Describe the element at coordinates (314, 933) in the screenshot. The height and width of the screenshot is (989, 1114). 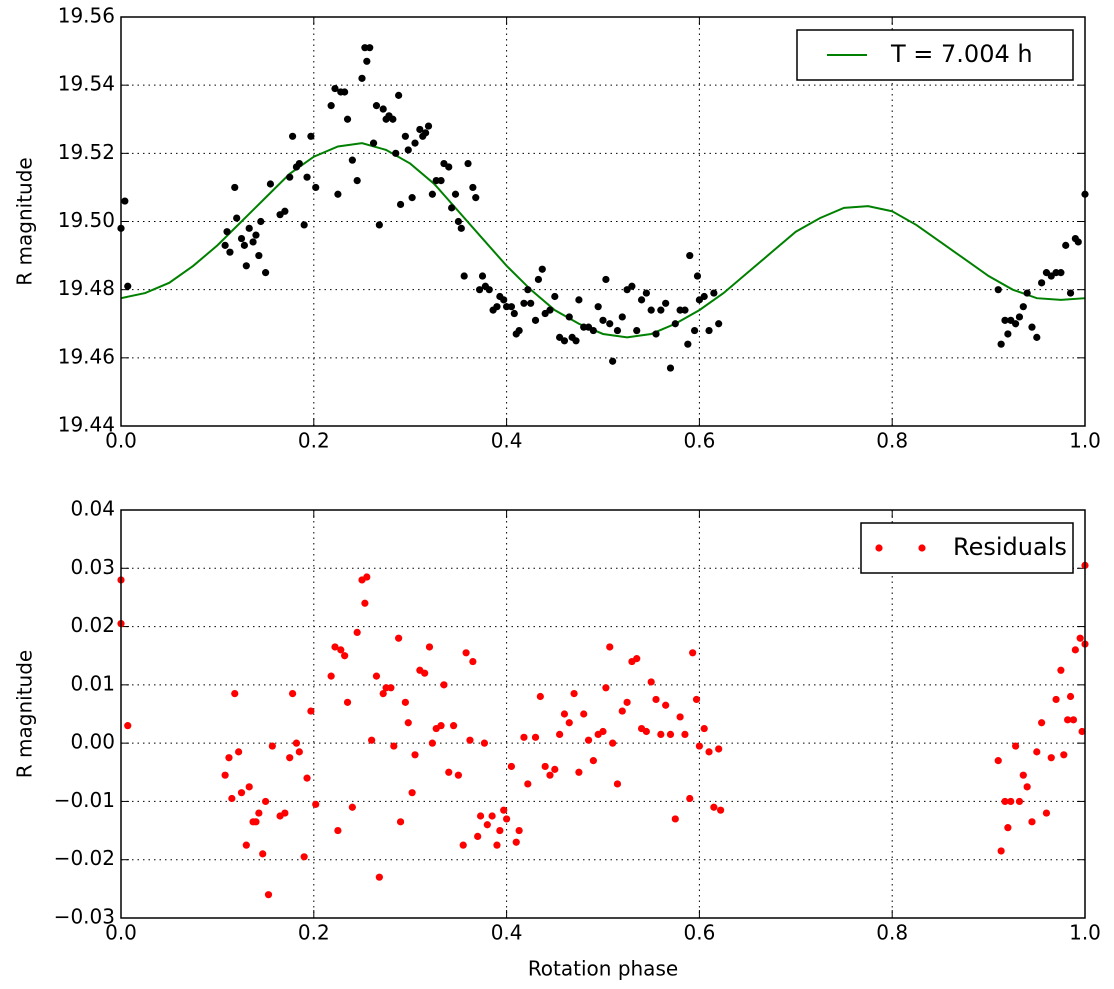
I see `x-tick-label: 0.2` at that location.